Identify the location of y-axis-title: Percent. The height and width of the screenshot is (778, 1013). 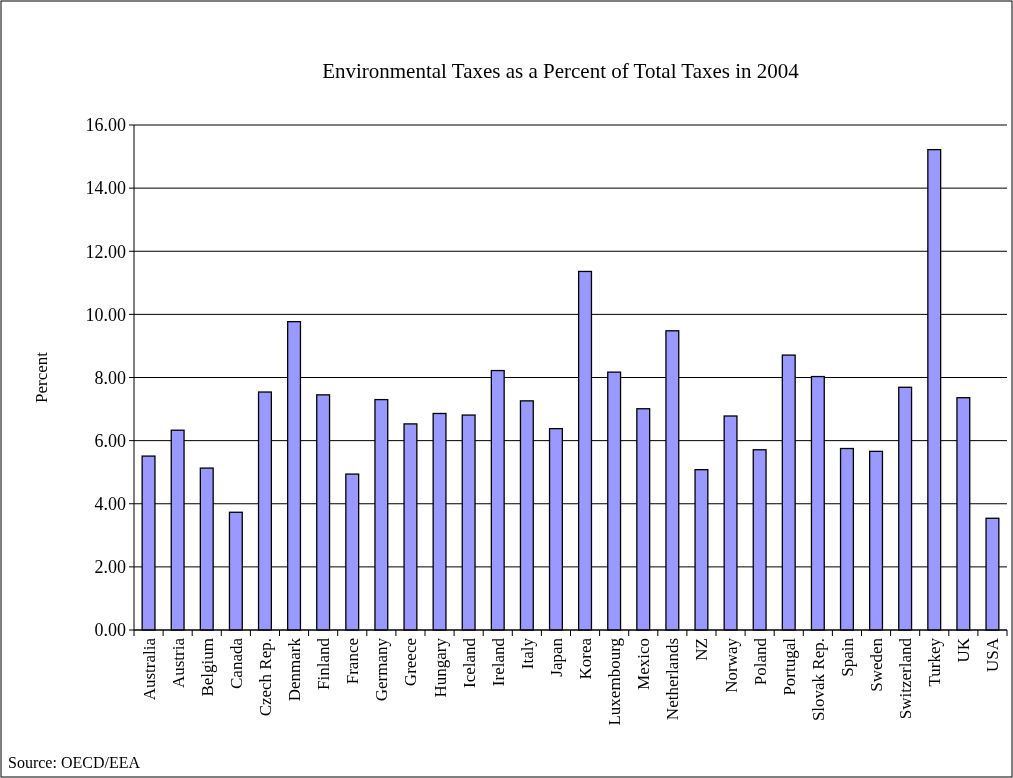
(41, 377).